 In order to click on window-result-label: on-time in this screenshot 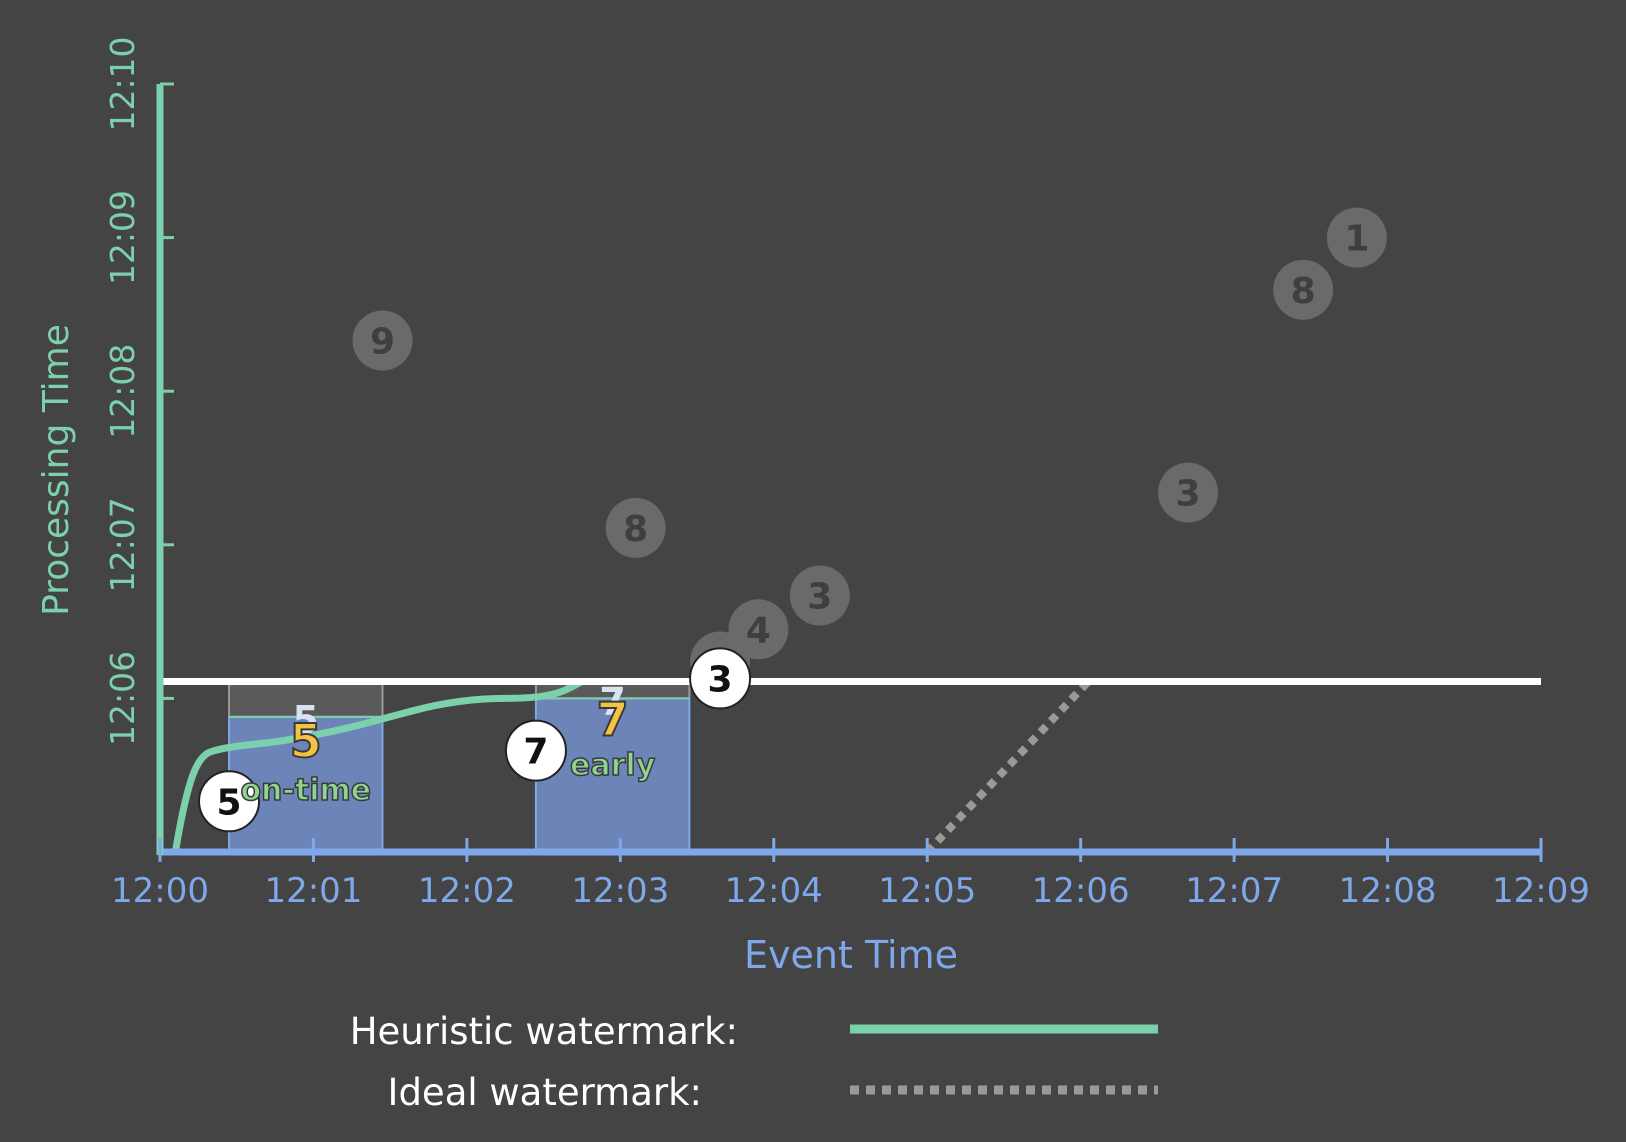, I will do `click(305, 790)`.